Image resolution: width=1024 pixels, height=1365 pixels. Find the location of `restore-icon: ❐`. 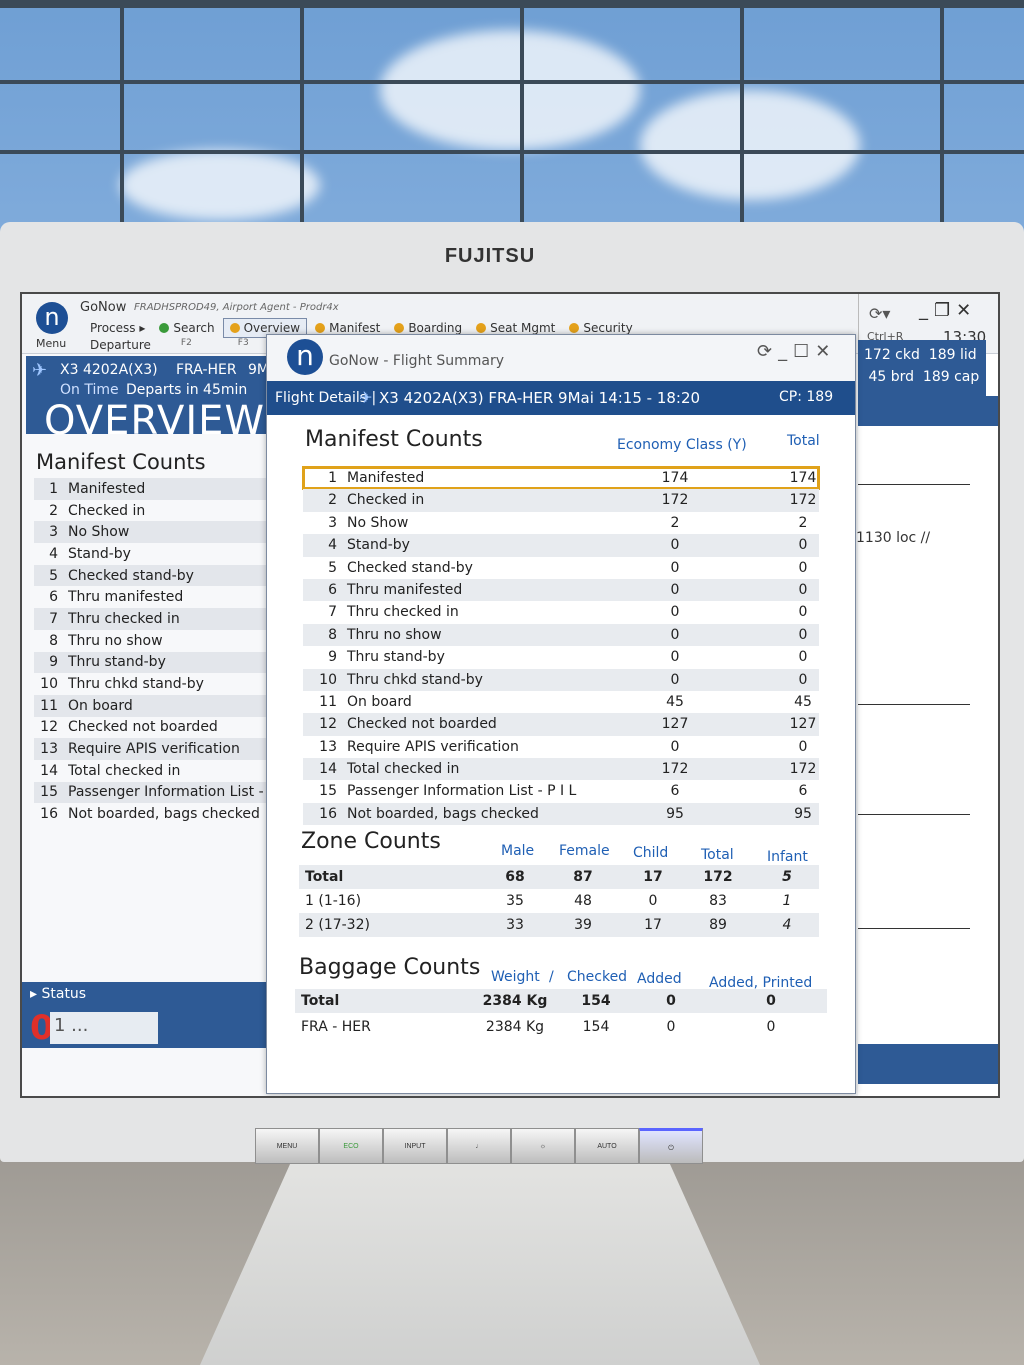

restore-icon: ❐ is located at coordinates (945, 310).